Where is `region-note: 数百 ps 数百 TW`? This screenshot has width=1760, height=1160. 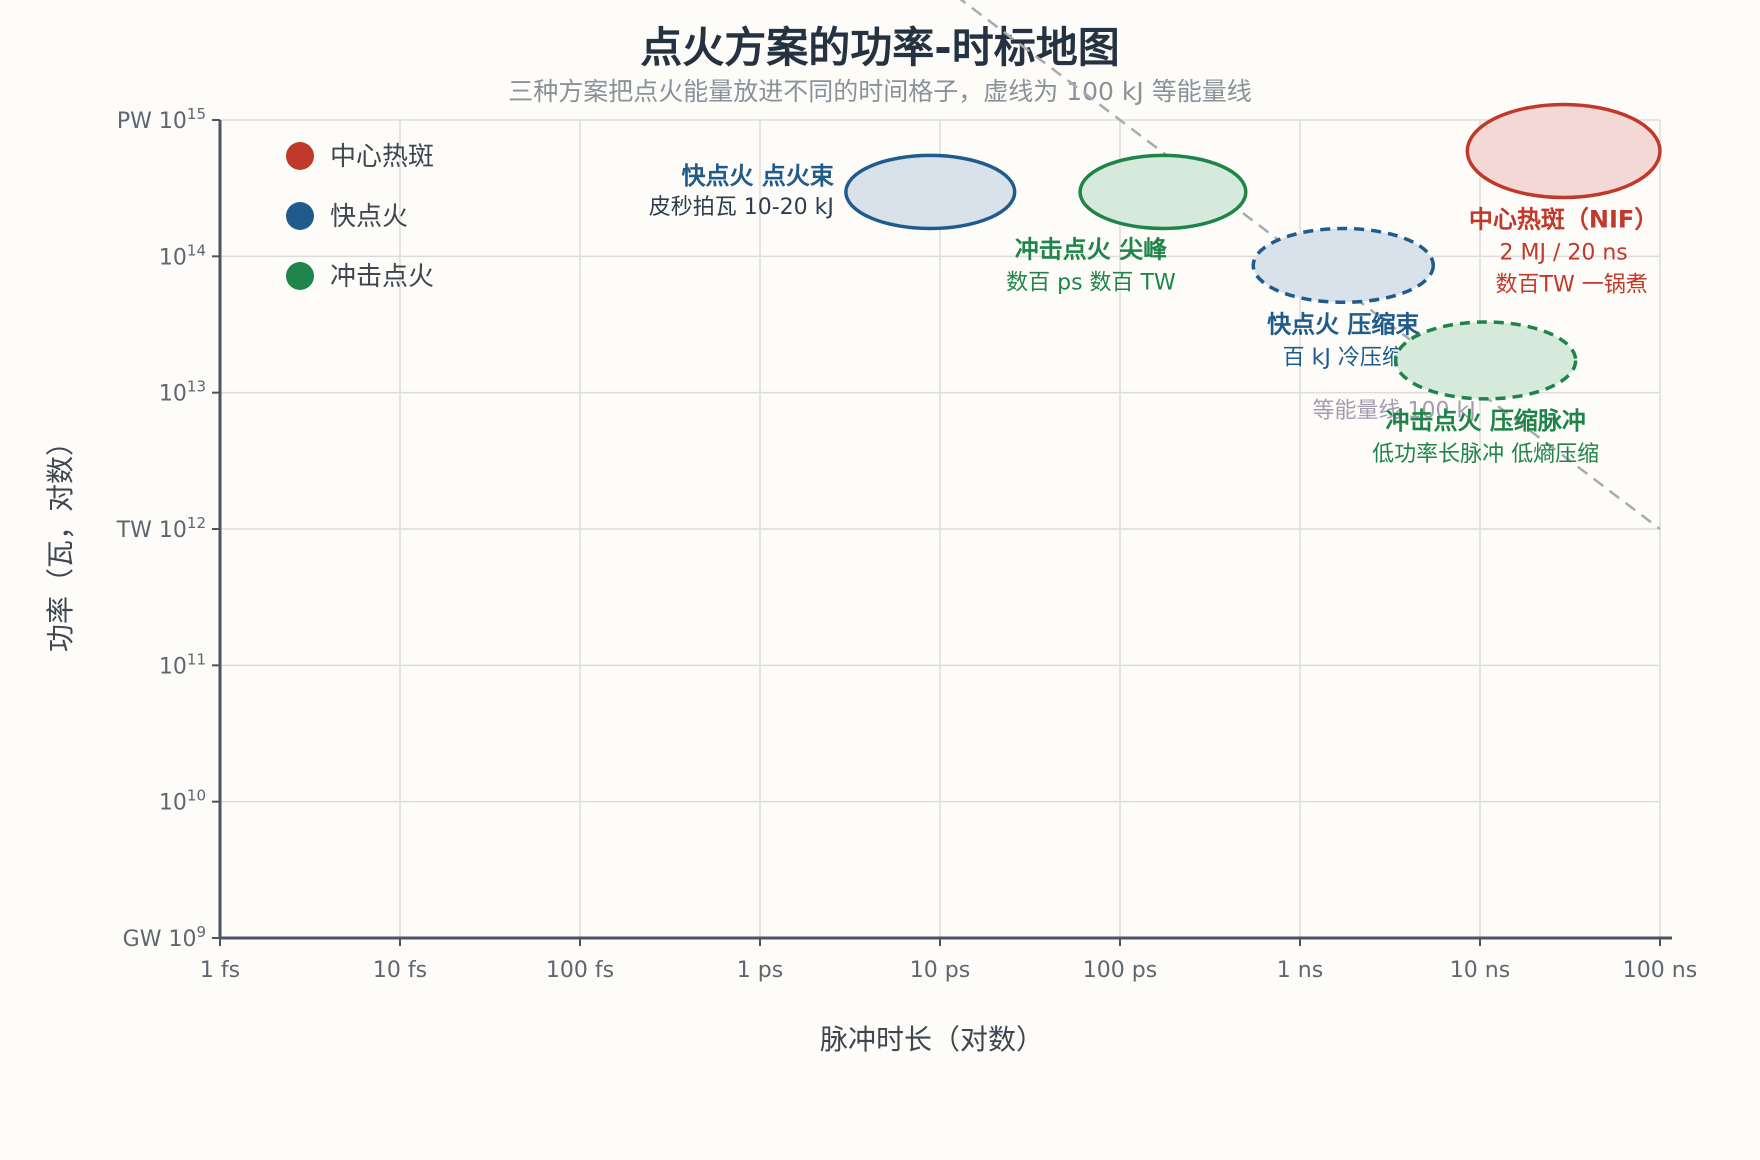
region-note: 数百 ps 数百 TW is located at coordinates (1091, 283).